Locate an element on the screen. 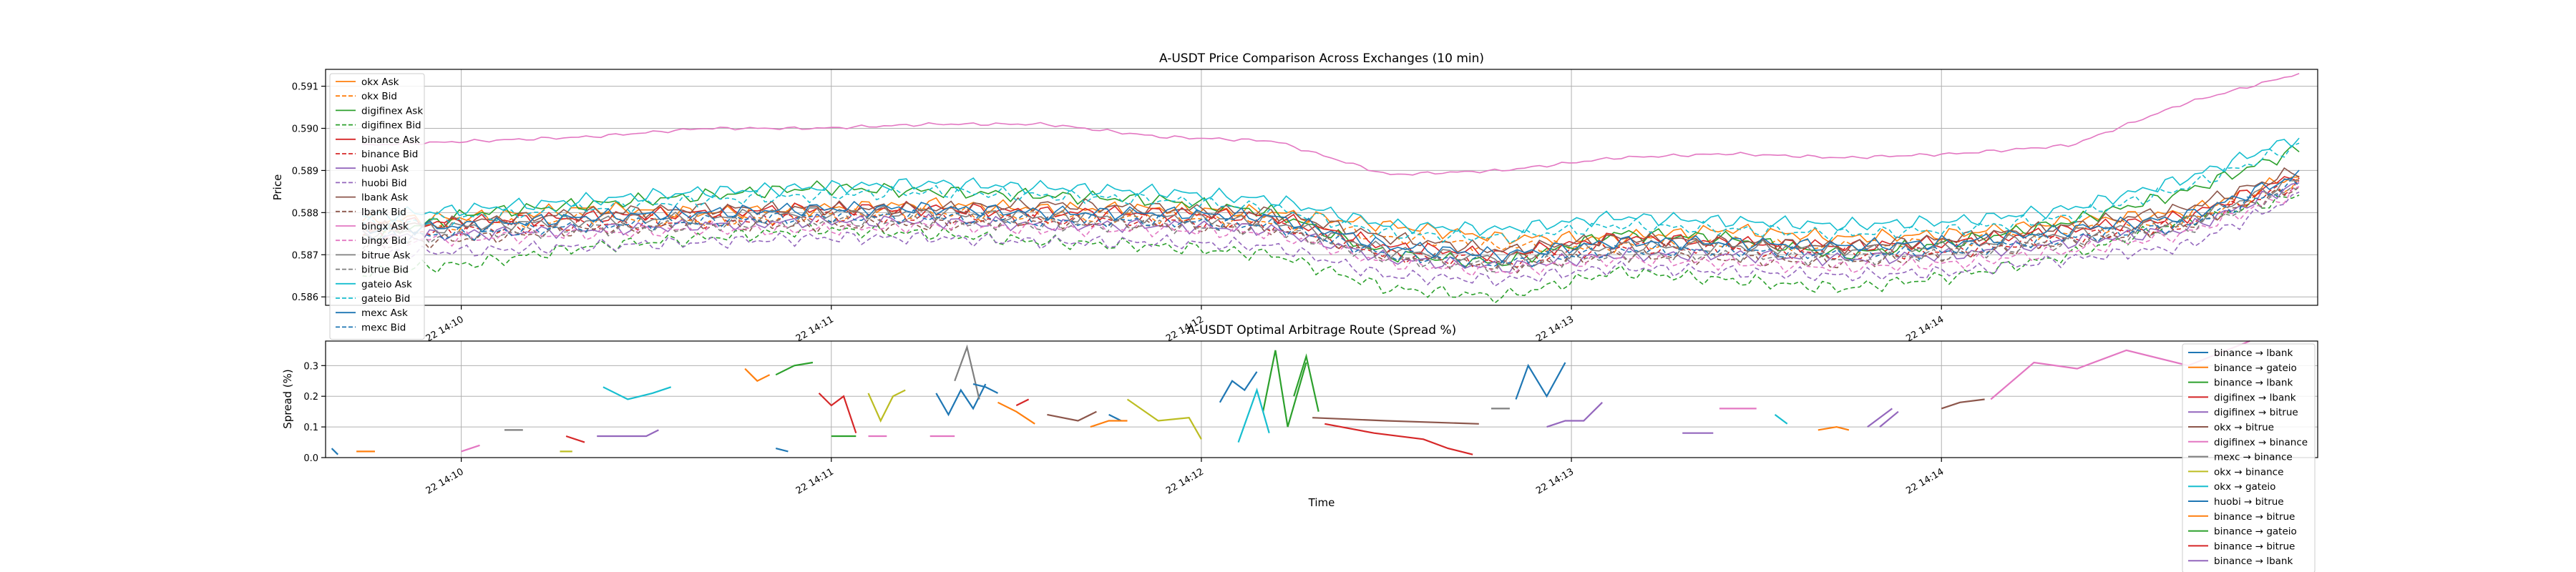 The image size is (2576, 572). series-line-digifinex-bid is located at coordinates (1331, 249).